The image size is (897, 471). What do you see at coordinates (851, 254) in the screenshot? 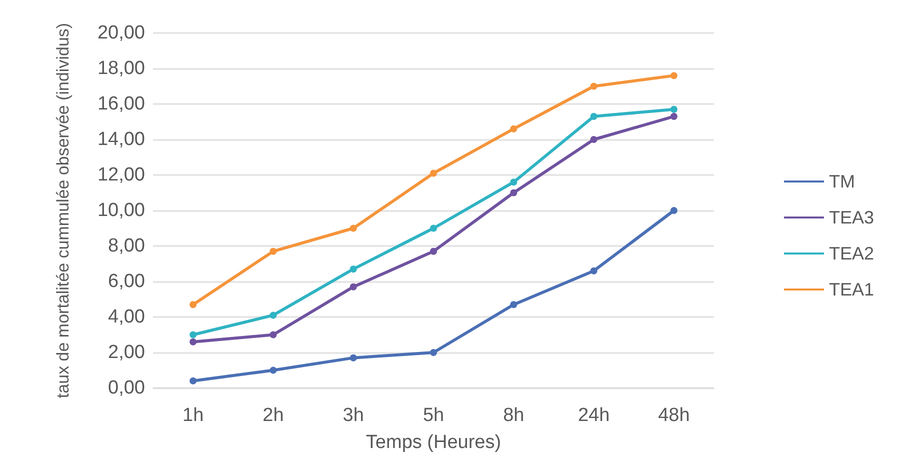
I see `legend-label: TEA2` at bounding box center [851, 254].